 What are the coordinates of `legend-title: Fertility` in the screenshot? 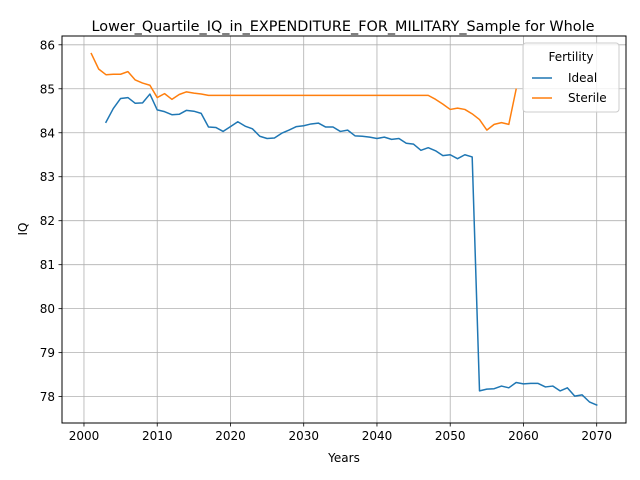 It's located at (570, 57).